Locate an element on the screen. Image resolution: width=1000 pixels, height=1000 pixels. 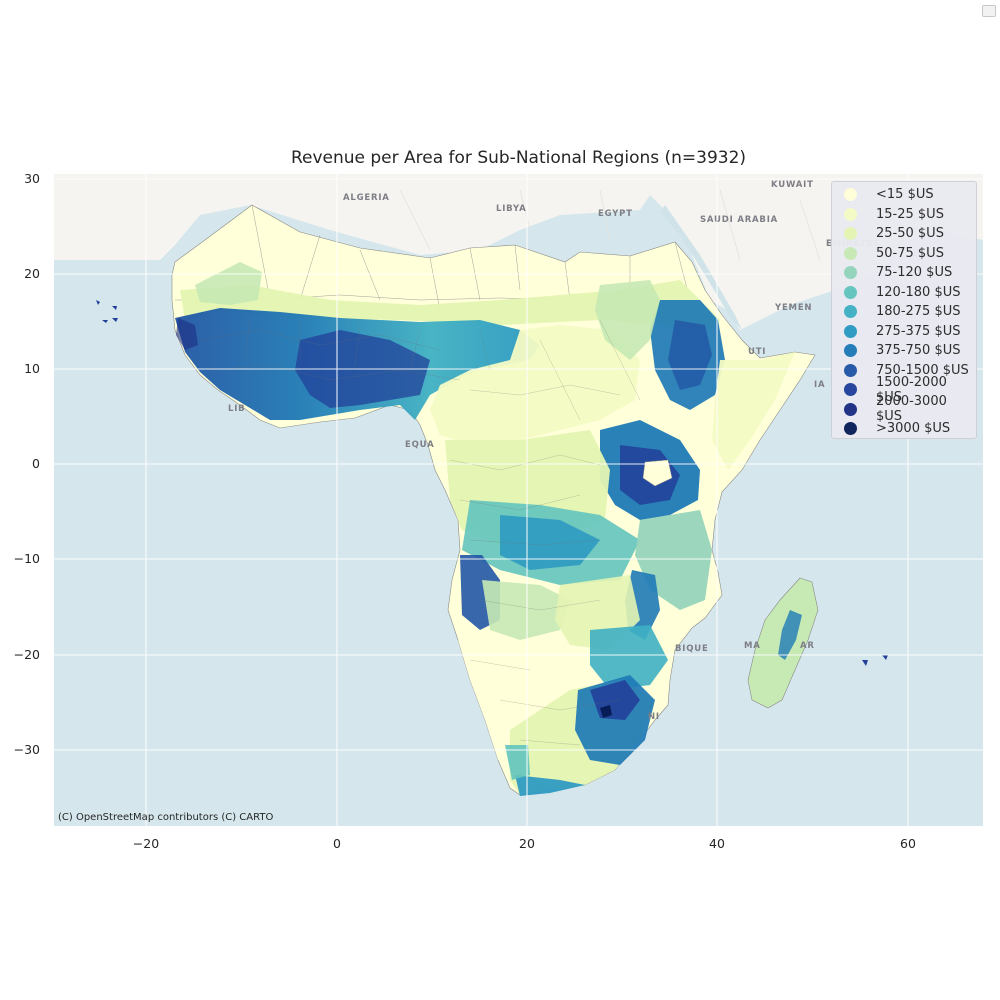
legend-label: 1500-2000 $US is located at coordinates (911, 389).